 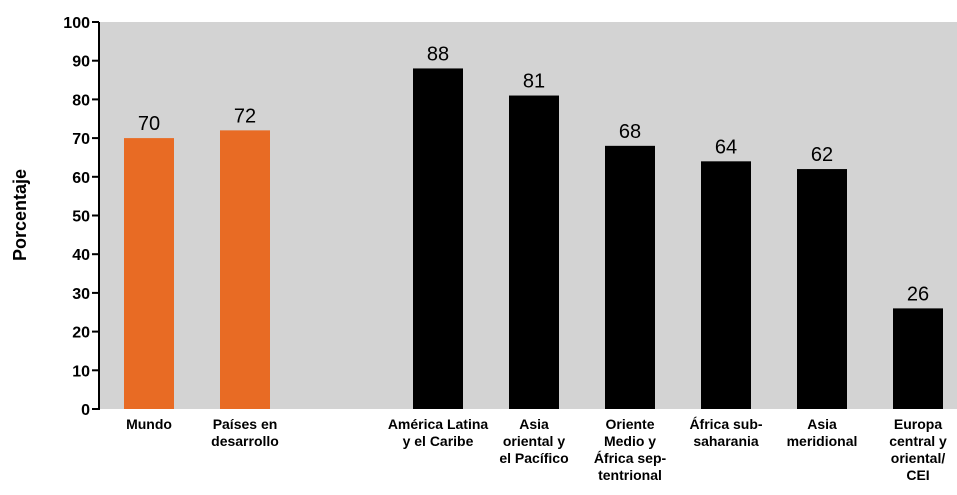 I want to click on y-tick-label: 80, so click(x=81, y=100).